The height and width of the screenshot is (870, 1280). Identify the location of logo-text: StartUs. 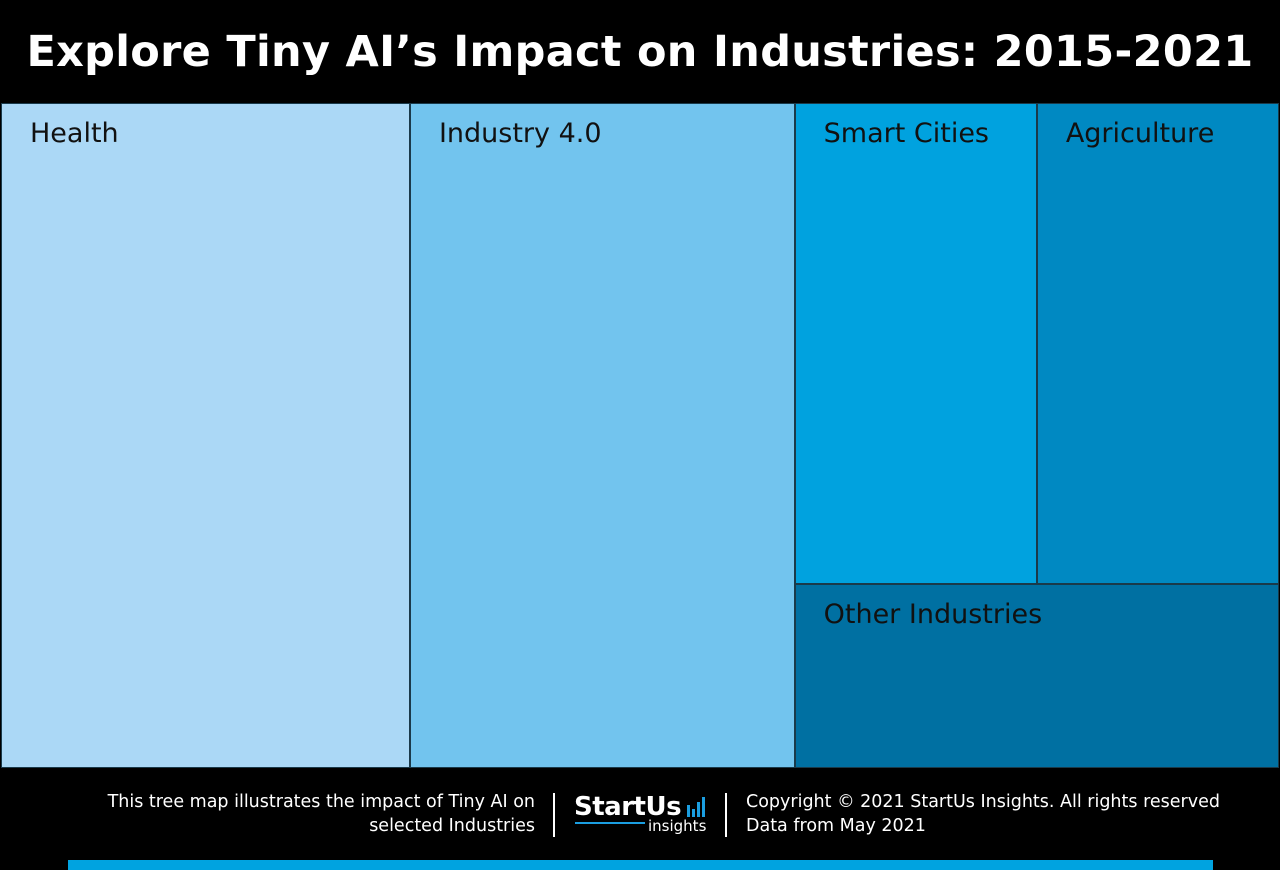
(628, 807).